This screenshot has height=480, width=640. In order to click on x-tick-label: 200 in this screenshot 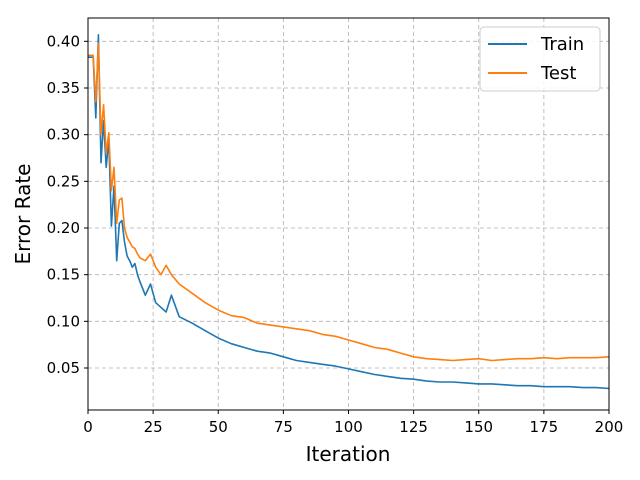, I will do `click(609, 427)`.